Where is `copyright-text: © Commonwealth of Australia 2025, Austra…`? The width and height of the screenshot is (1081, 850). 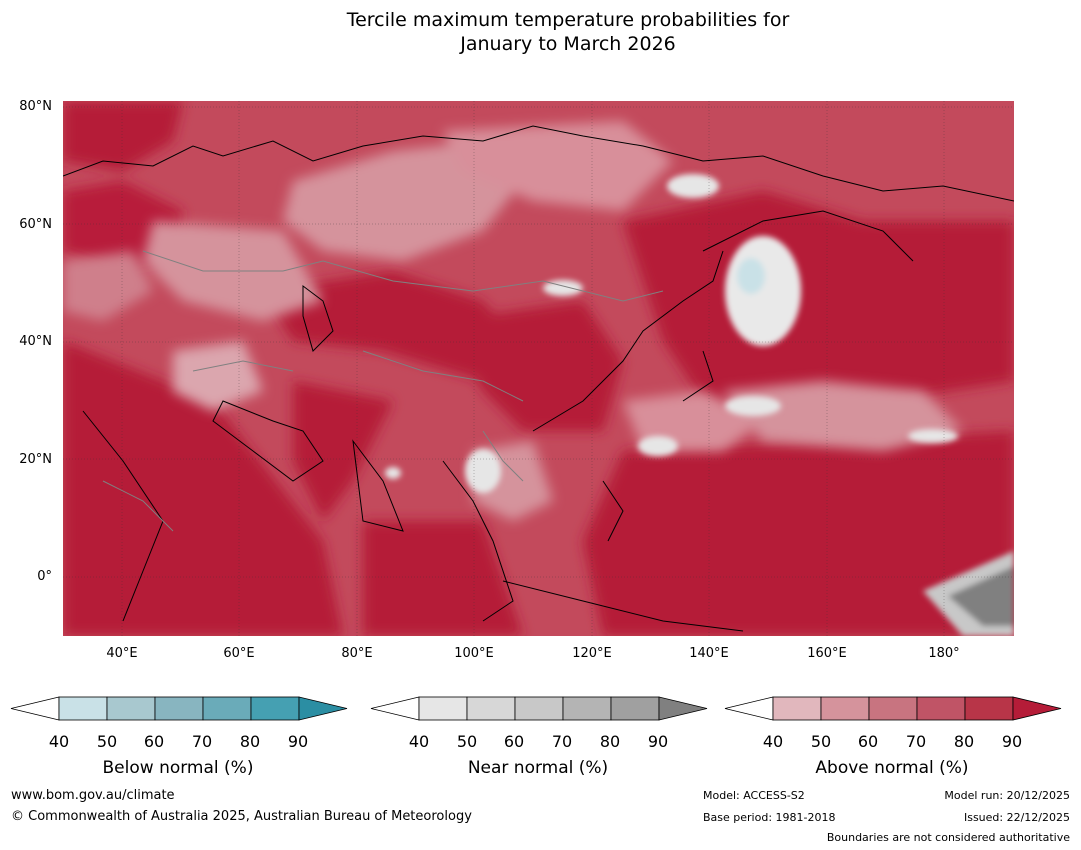
copyright-text: © Commonwealth of Australia 2025, Austra… is located at coordinates (241, 816).